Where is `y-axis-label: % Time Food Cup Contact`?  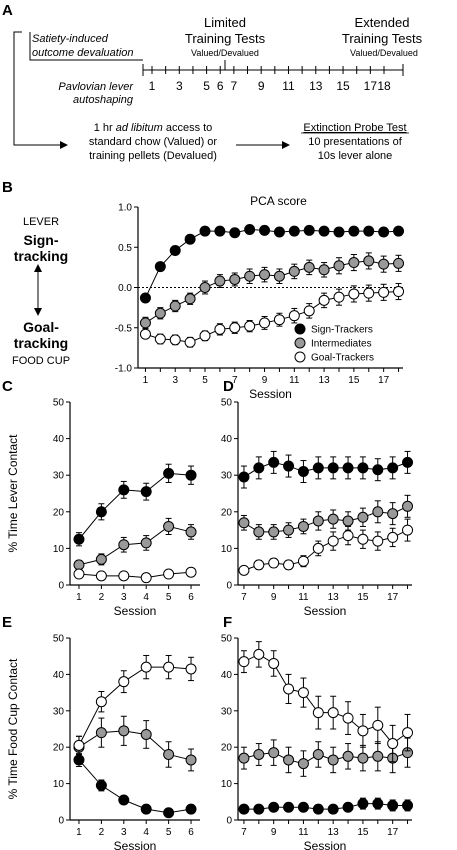 y-axis-label: % Time Food Cup Contact is located at coordinates (13, 728).